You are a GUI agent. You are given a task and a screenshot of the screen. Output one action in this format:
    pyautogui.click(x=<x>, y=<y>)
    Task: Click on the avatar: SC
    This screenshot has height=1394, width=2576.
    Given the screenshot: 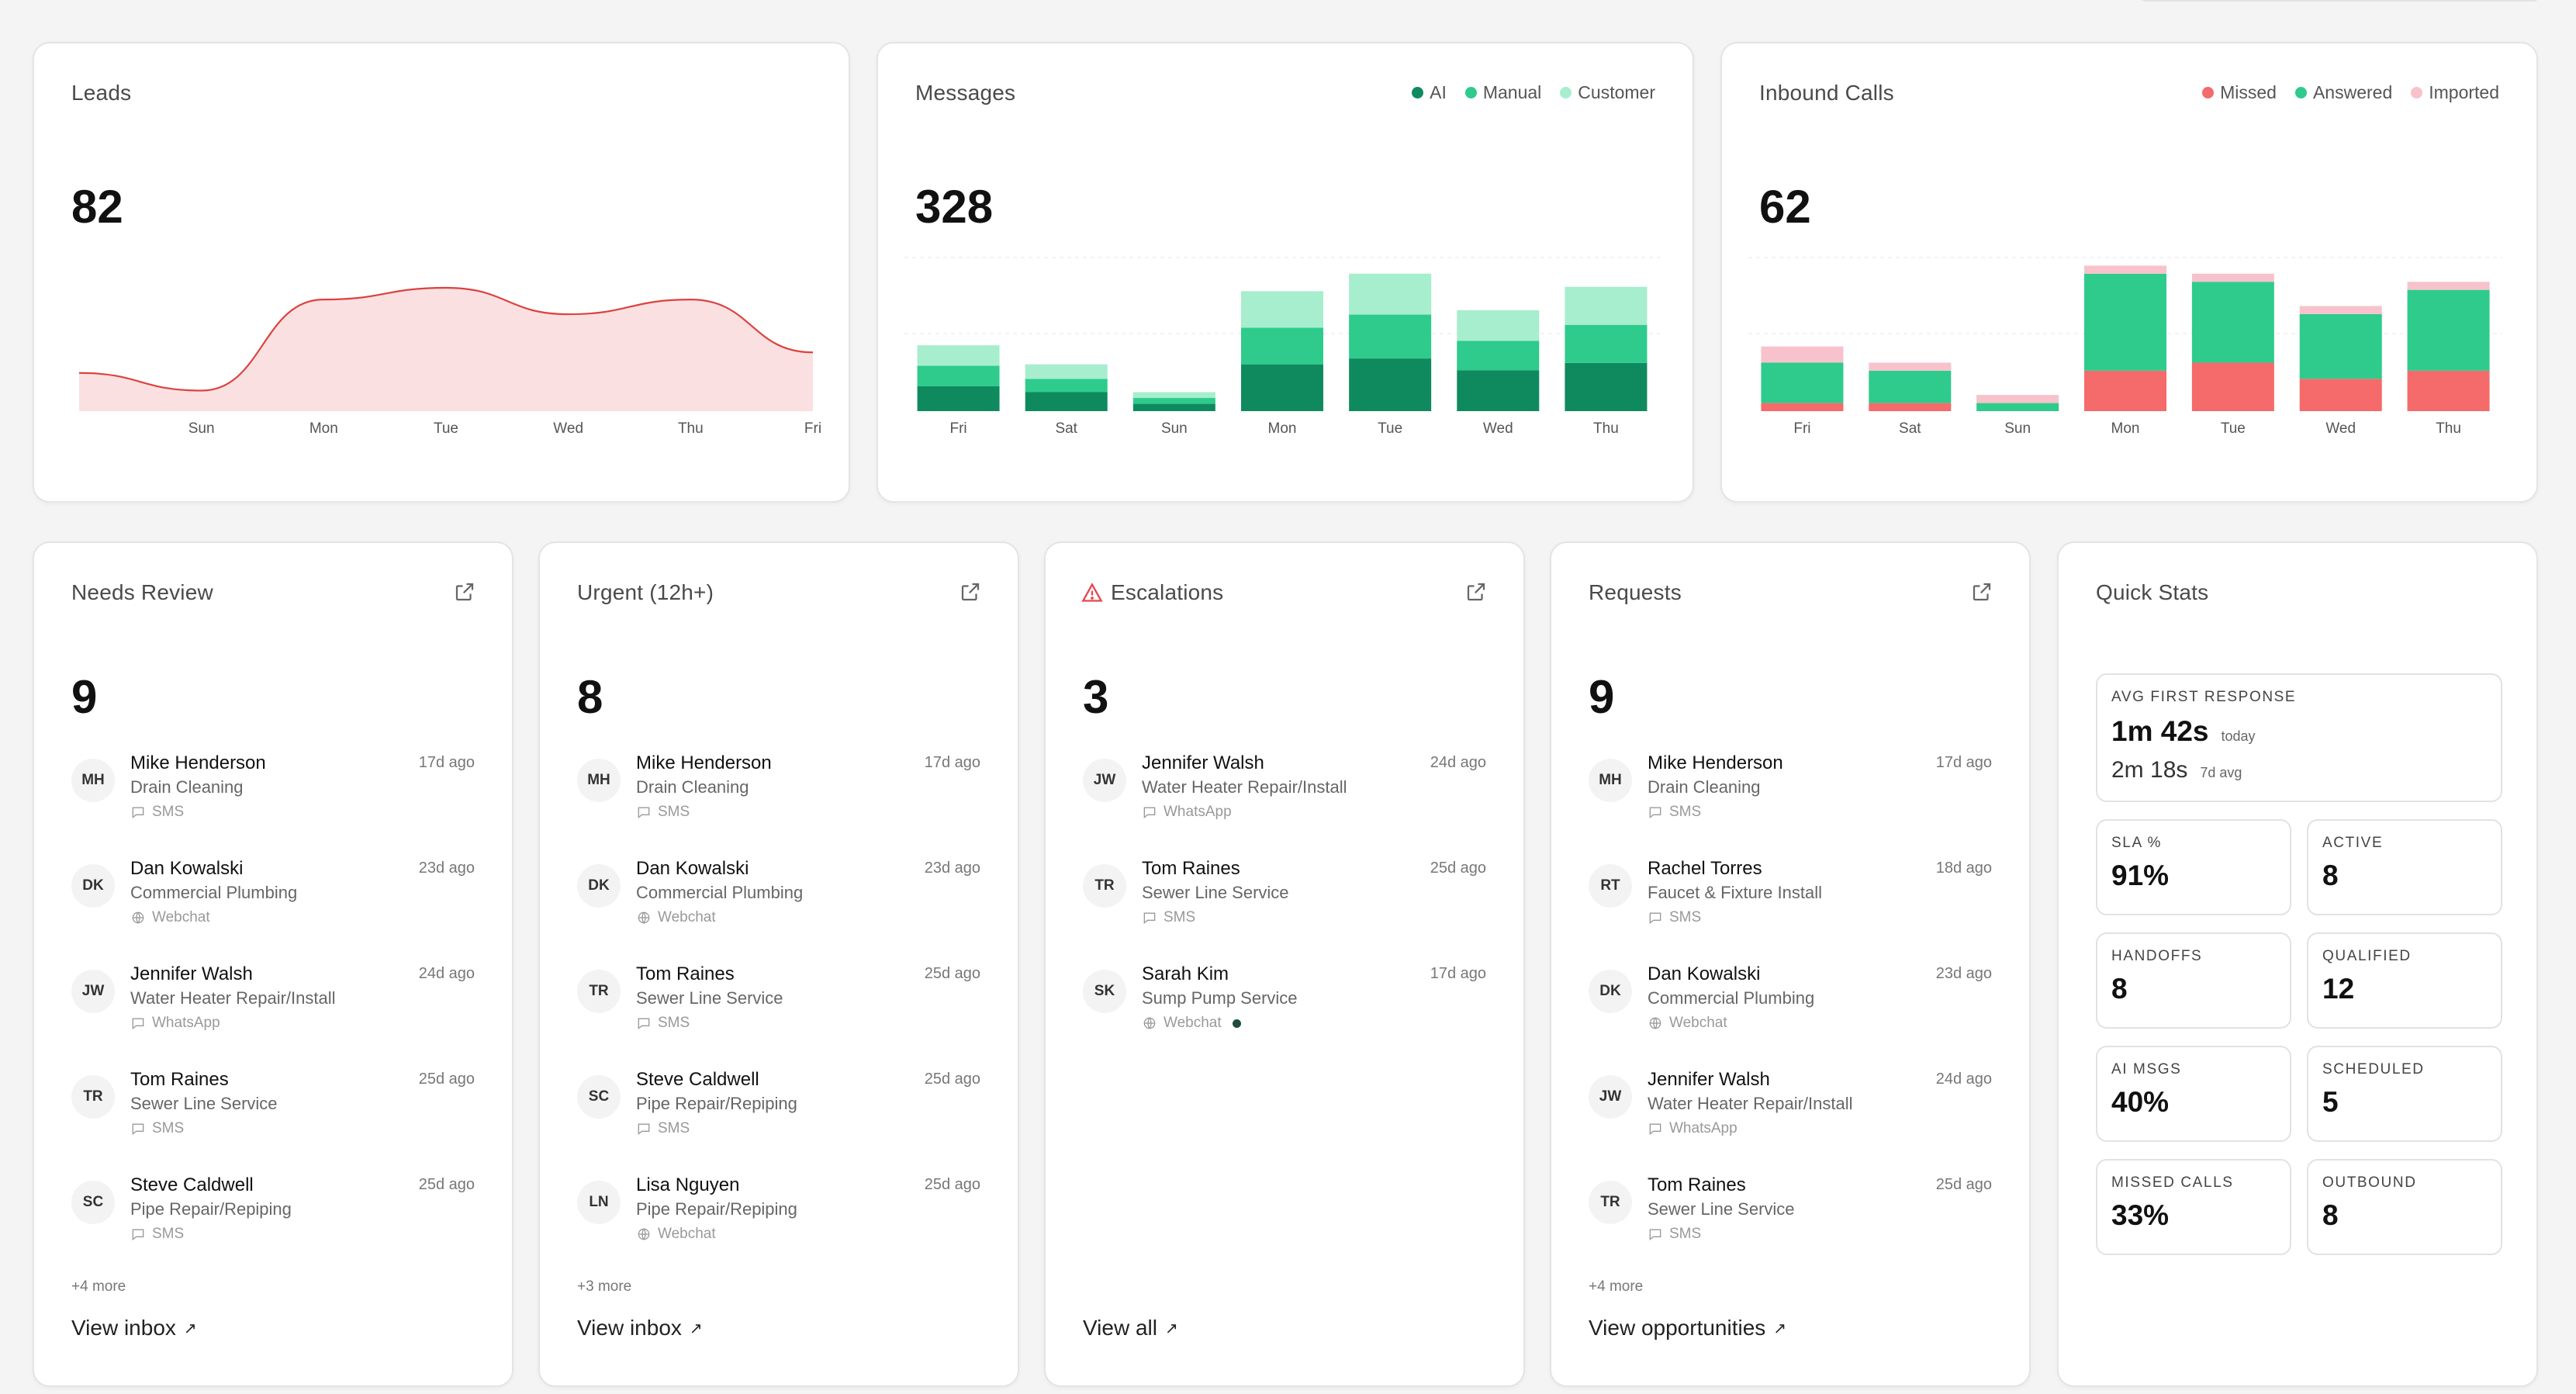 What is the action you would take?
    pyautogui.click(x=599, y=1097)
    